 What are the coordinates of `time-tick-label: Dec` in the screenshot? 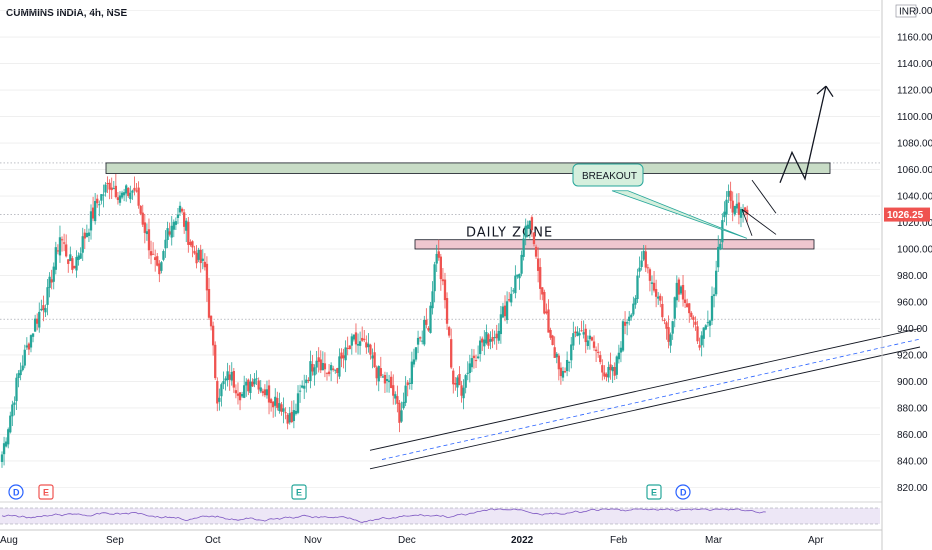 It's located at (407, 540).